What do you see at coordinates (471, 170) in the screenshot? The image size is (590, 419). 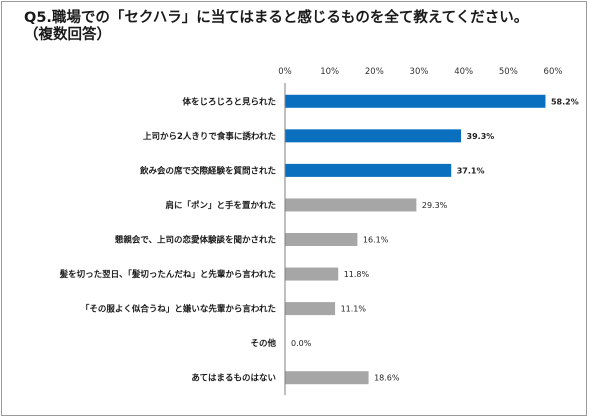 I see `value-label: 37.1%` at bounding box center [471, 170].